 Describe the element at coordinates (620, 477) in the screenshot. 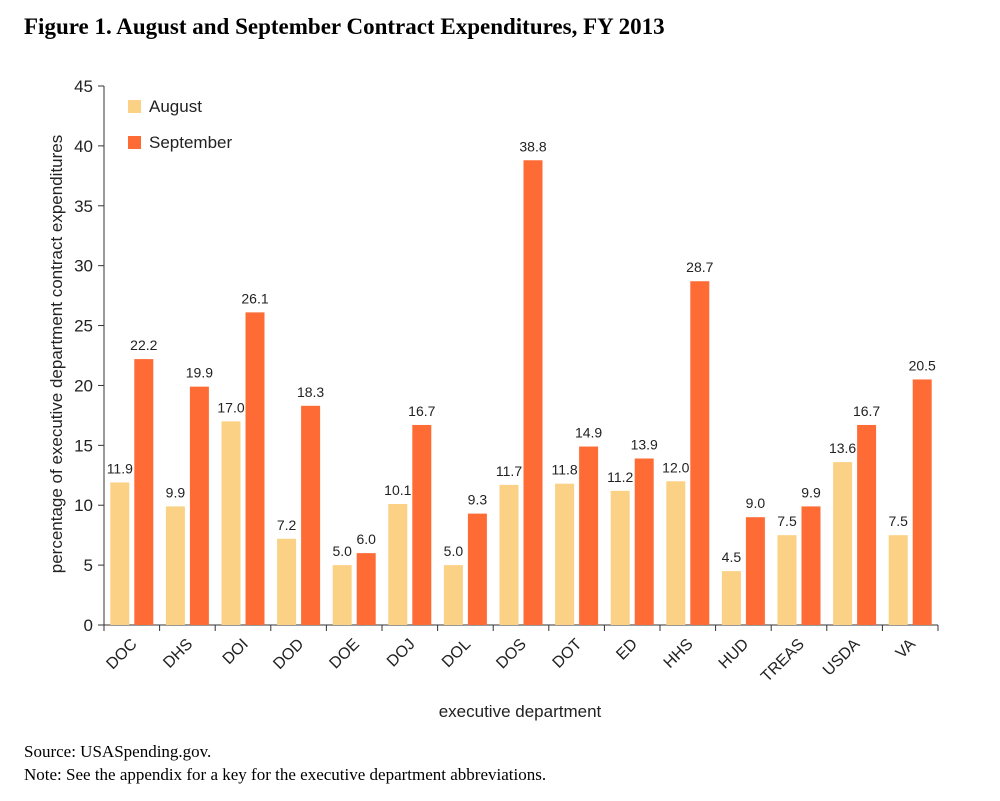

I see `data-label-august-ed: 11.2` at that location.